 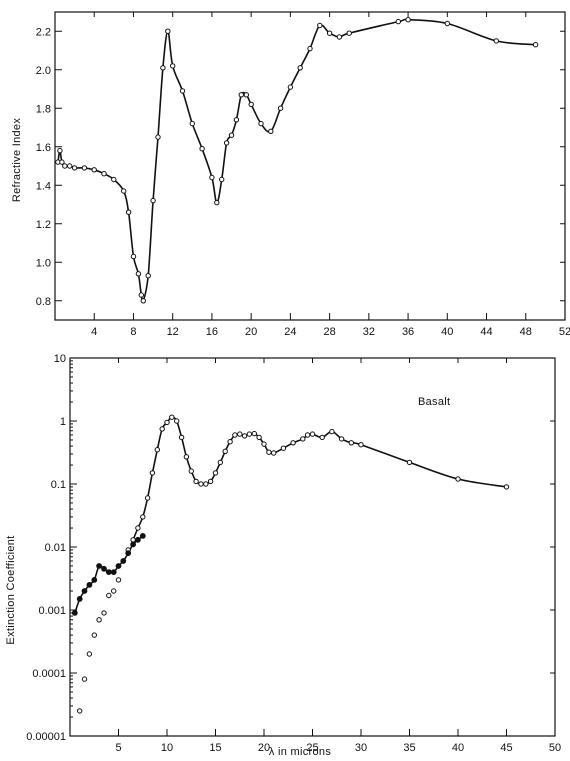 What do you see at coordinates (564, 332) in the screenshot?
I see `top-x-tick-label: 52` at bounding box center [564, 332].